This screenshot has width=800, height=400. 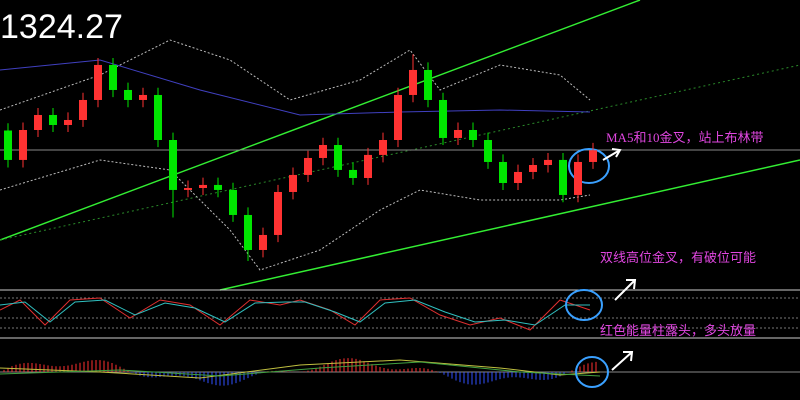 What do you see at coordinates (678, 257) in the screenshot?
I see `annotation: 双线高位金叉，有破位可能` at bounding box center [678, 257].